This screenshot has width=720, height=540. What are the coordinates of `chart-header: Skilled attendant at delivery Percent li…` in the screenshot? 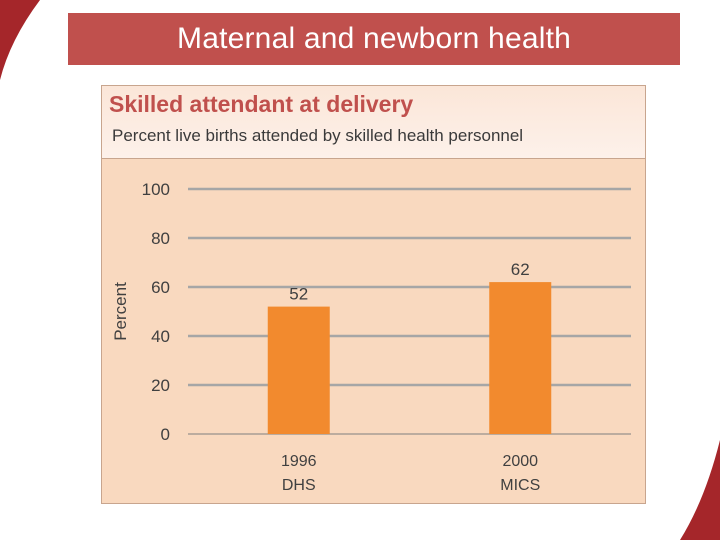 It's located at (373, 122).